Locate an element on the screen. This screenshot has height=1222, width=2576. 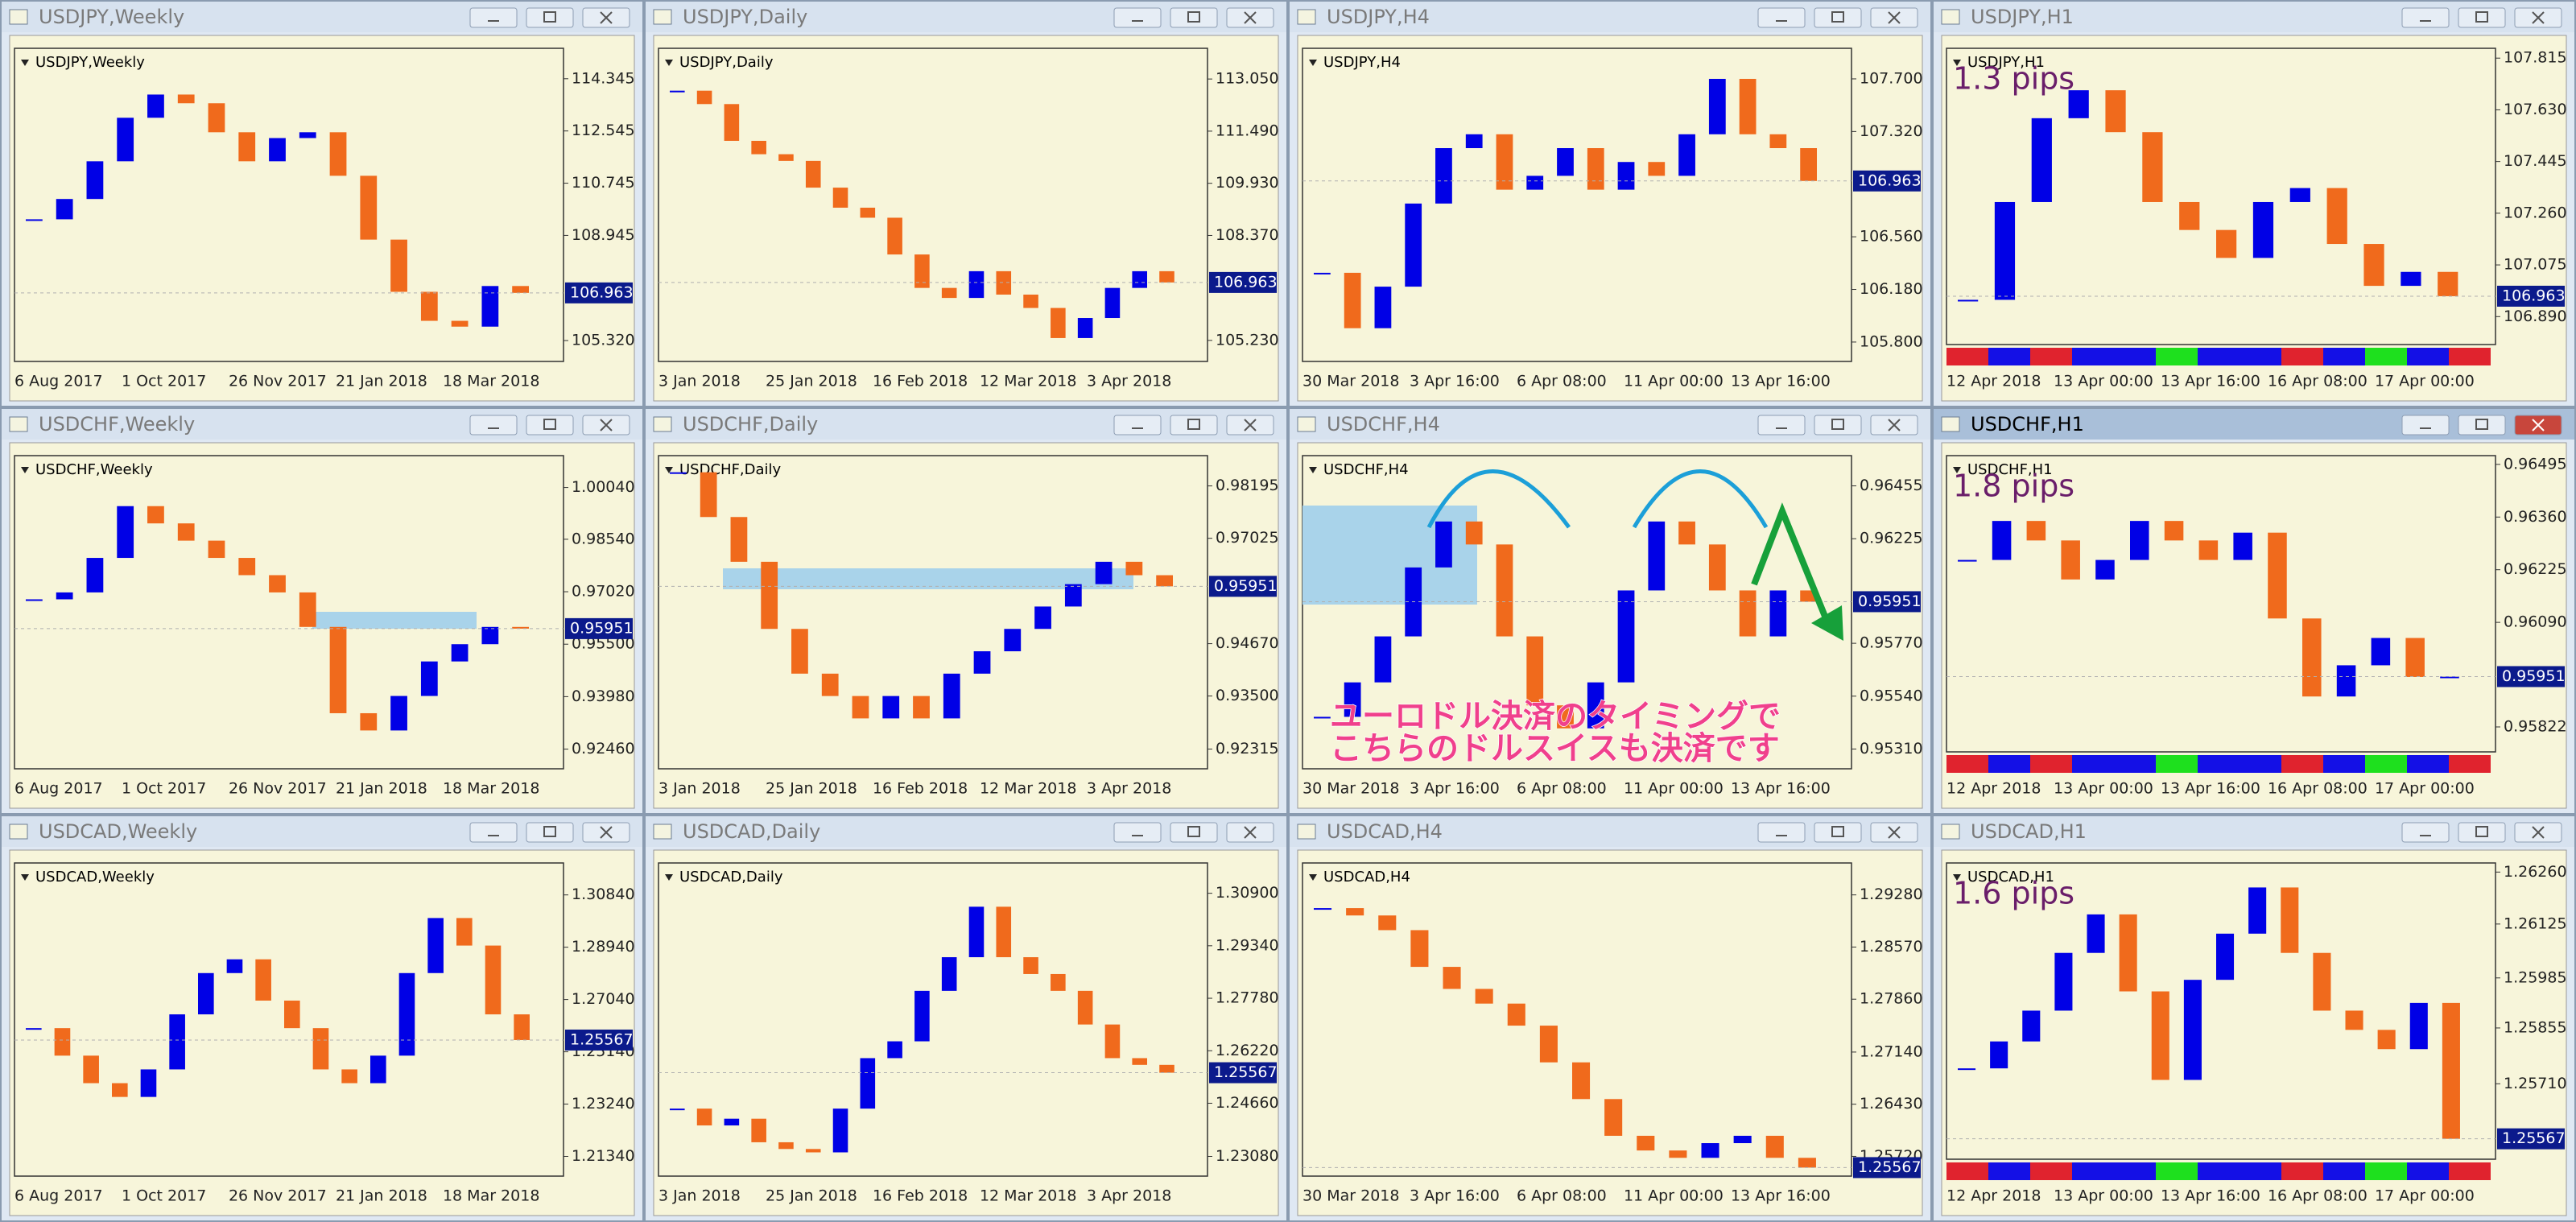
date-label: 12 Mar 2018 is located at coordinates (1028, 1196).